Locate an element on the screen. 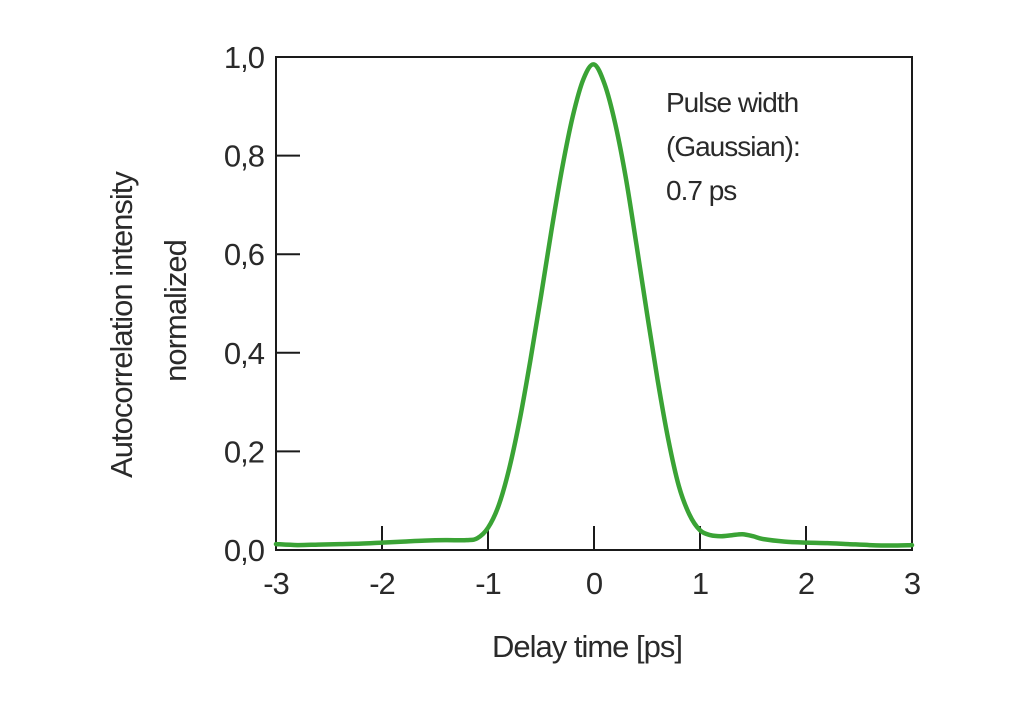  x-tick-label: 0 is located at coordinates (594, 583).